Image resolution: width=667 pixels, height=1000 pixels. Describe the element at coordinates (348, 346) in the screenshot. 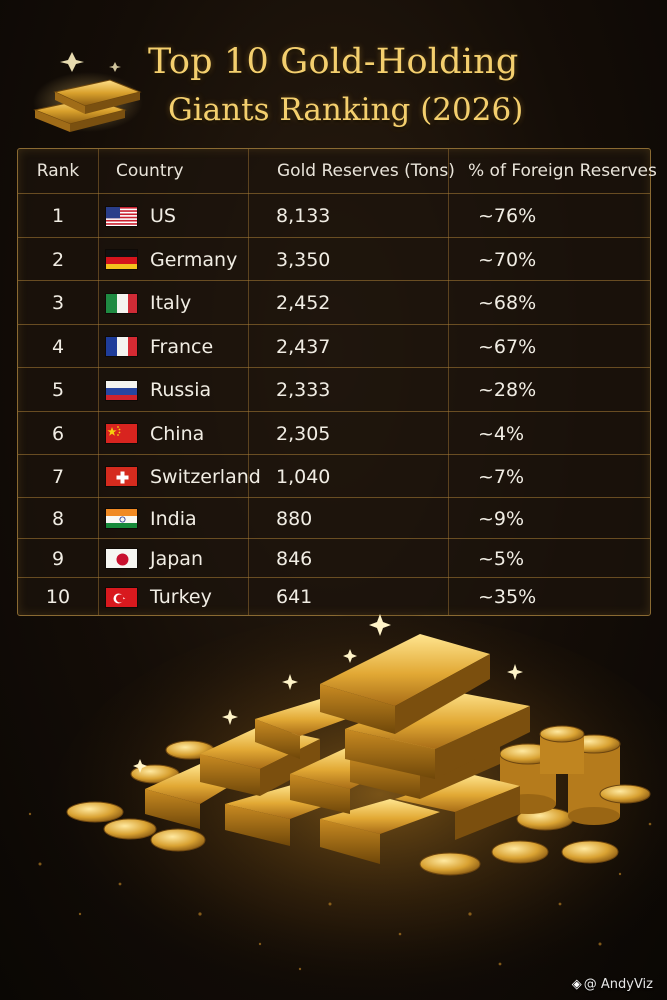

I see `gold-reserves-cell: 2,437` at that location.